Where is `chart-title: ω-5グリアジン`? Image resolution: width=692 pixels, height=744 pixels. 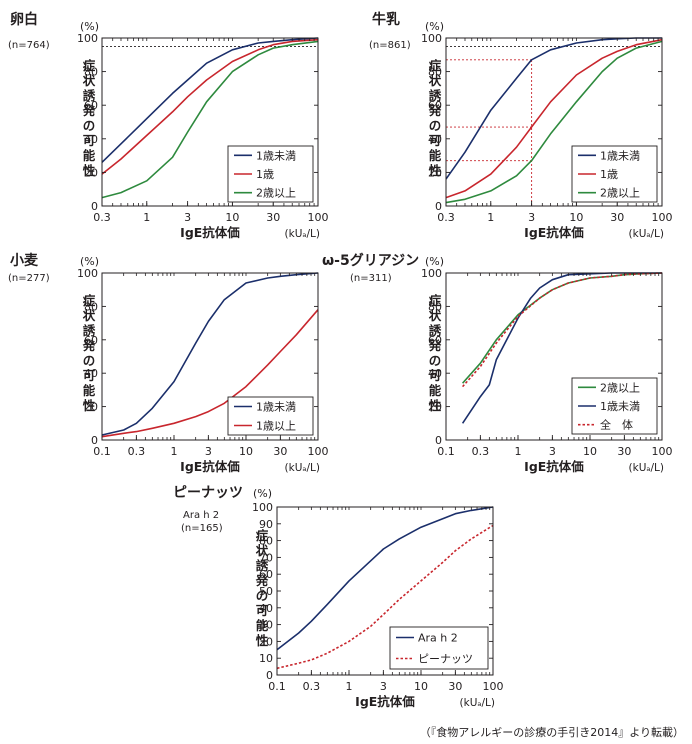 chart-title: ω-5グリアジン is located at coordinates (370, 260).